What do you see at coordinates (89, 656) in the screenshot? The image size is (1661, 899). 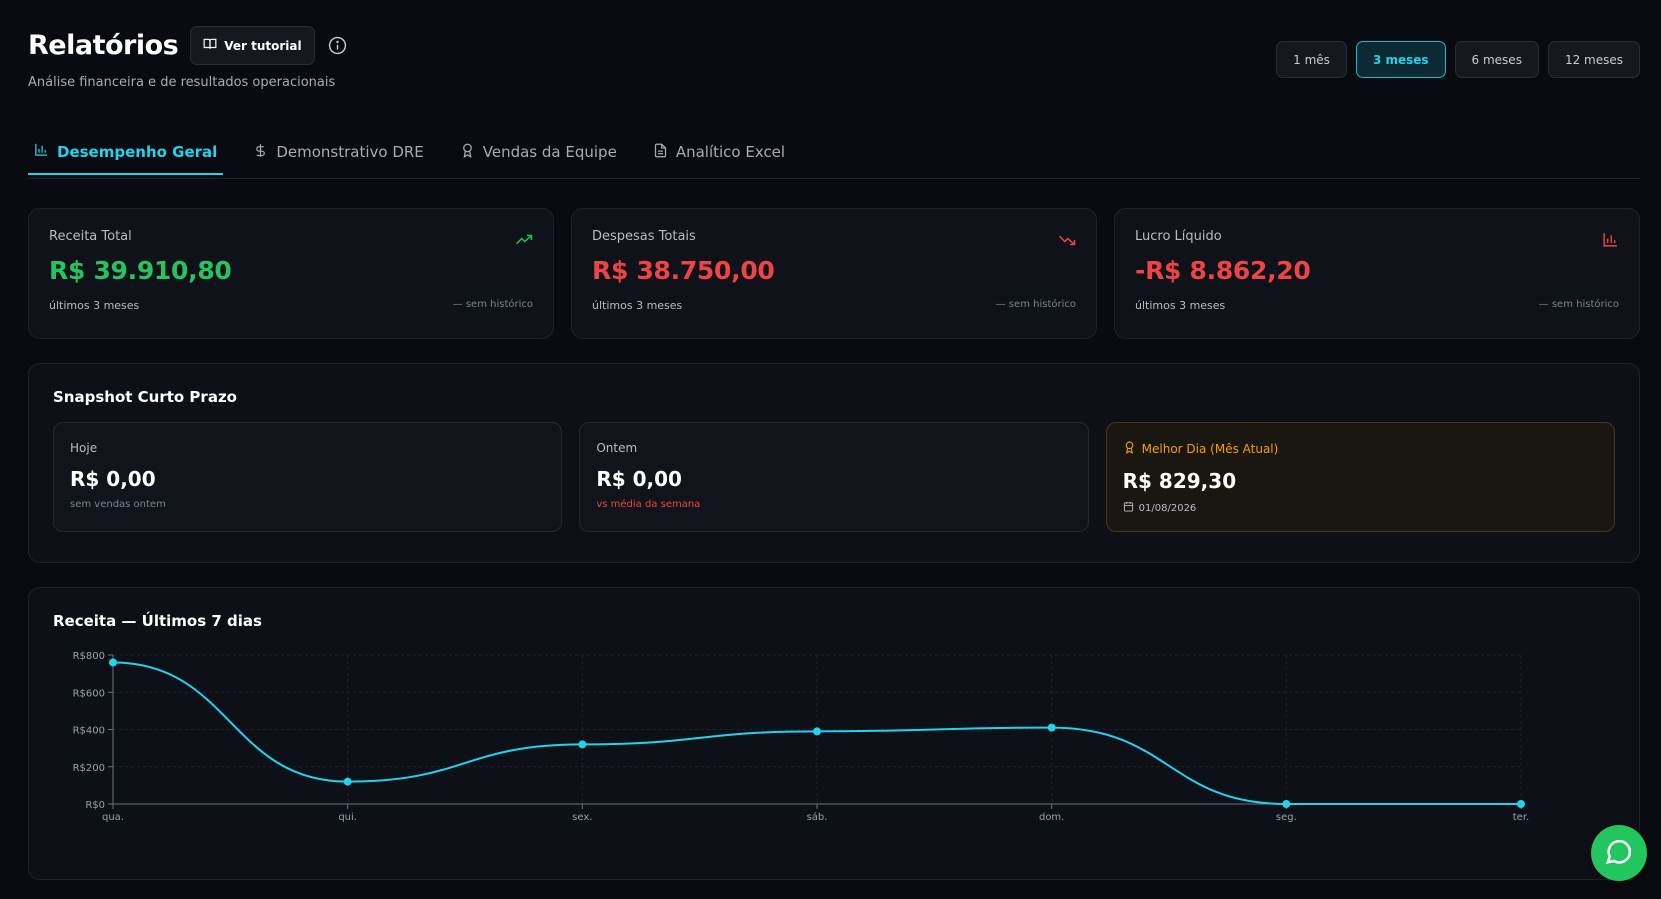 I see `y-tick-label: R$800` at bounding box center [89, 656].